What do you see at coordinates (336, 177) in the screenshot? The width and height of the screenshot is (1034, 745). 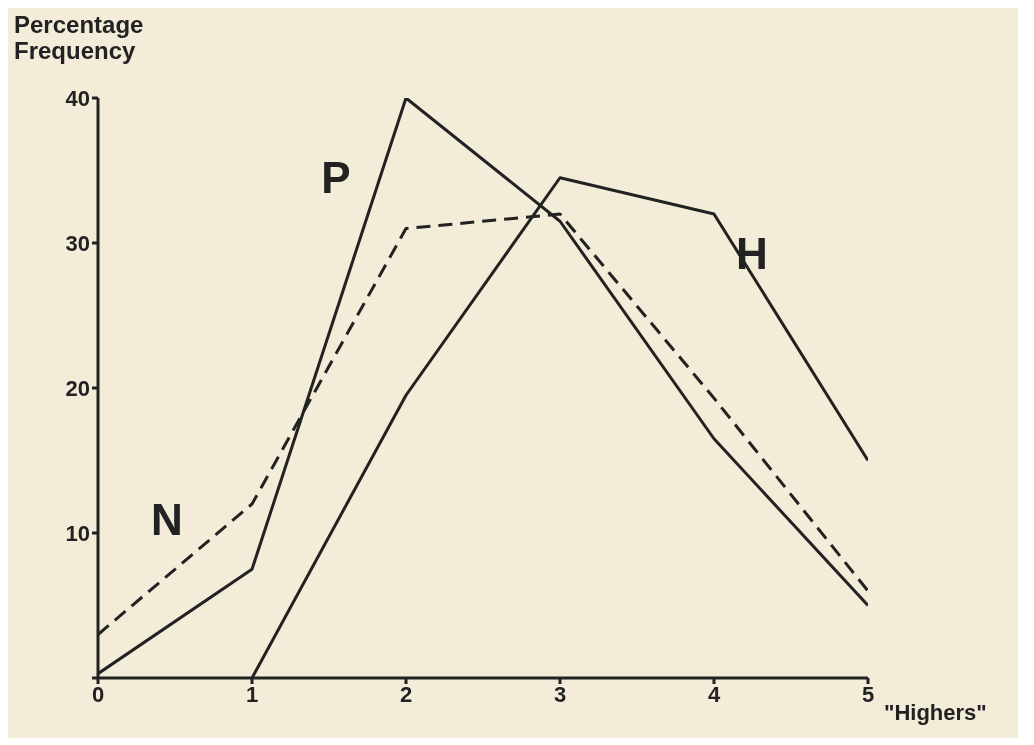 I see `series-label: P` at bounding box center [336, 177].